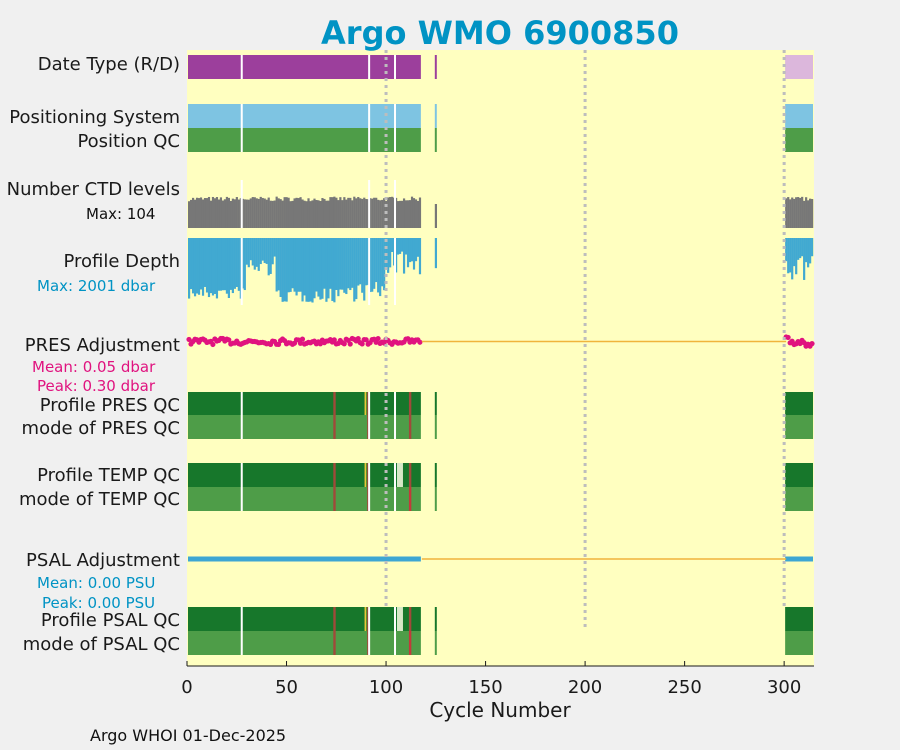 The height and width of the screenshot is (750, 900). I want to click on row-label-position-qc: Position QC, so click(128, 141).